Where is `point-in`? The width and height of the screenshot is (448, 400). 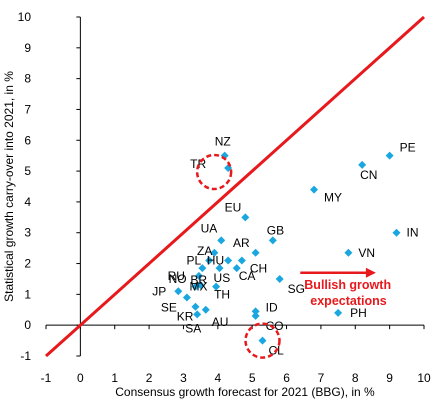 point-in is located at coordinates (396, 232).